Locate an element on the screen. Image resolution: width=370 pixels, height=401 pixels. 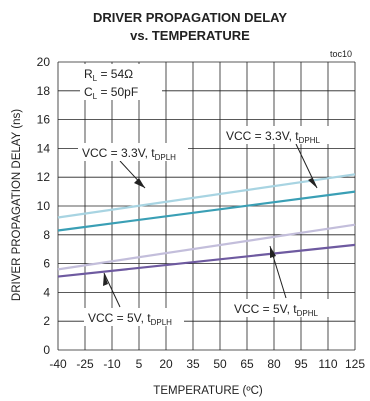
x-tick-label: 95 is located at coordinates (301, 364).